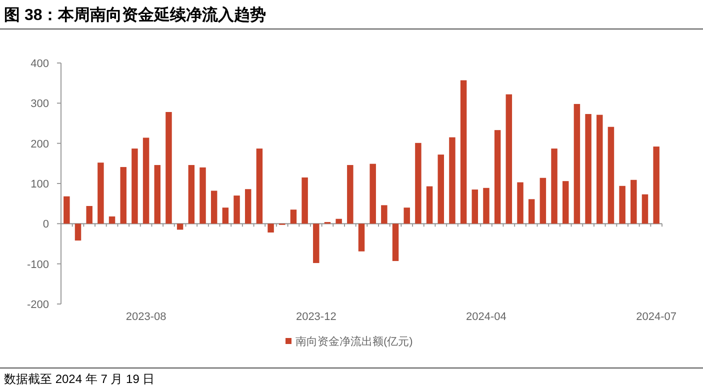 This screenshot has height=389, width=703. What do you see at coordinates (146, 317) in the screenshot?
I see `x-tick-label: 2023-08` at bounding box center [146, 317].